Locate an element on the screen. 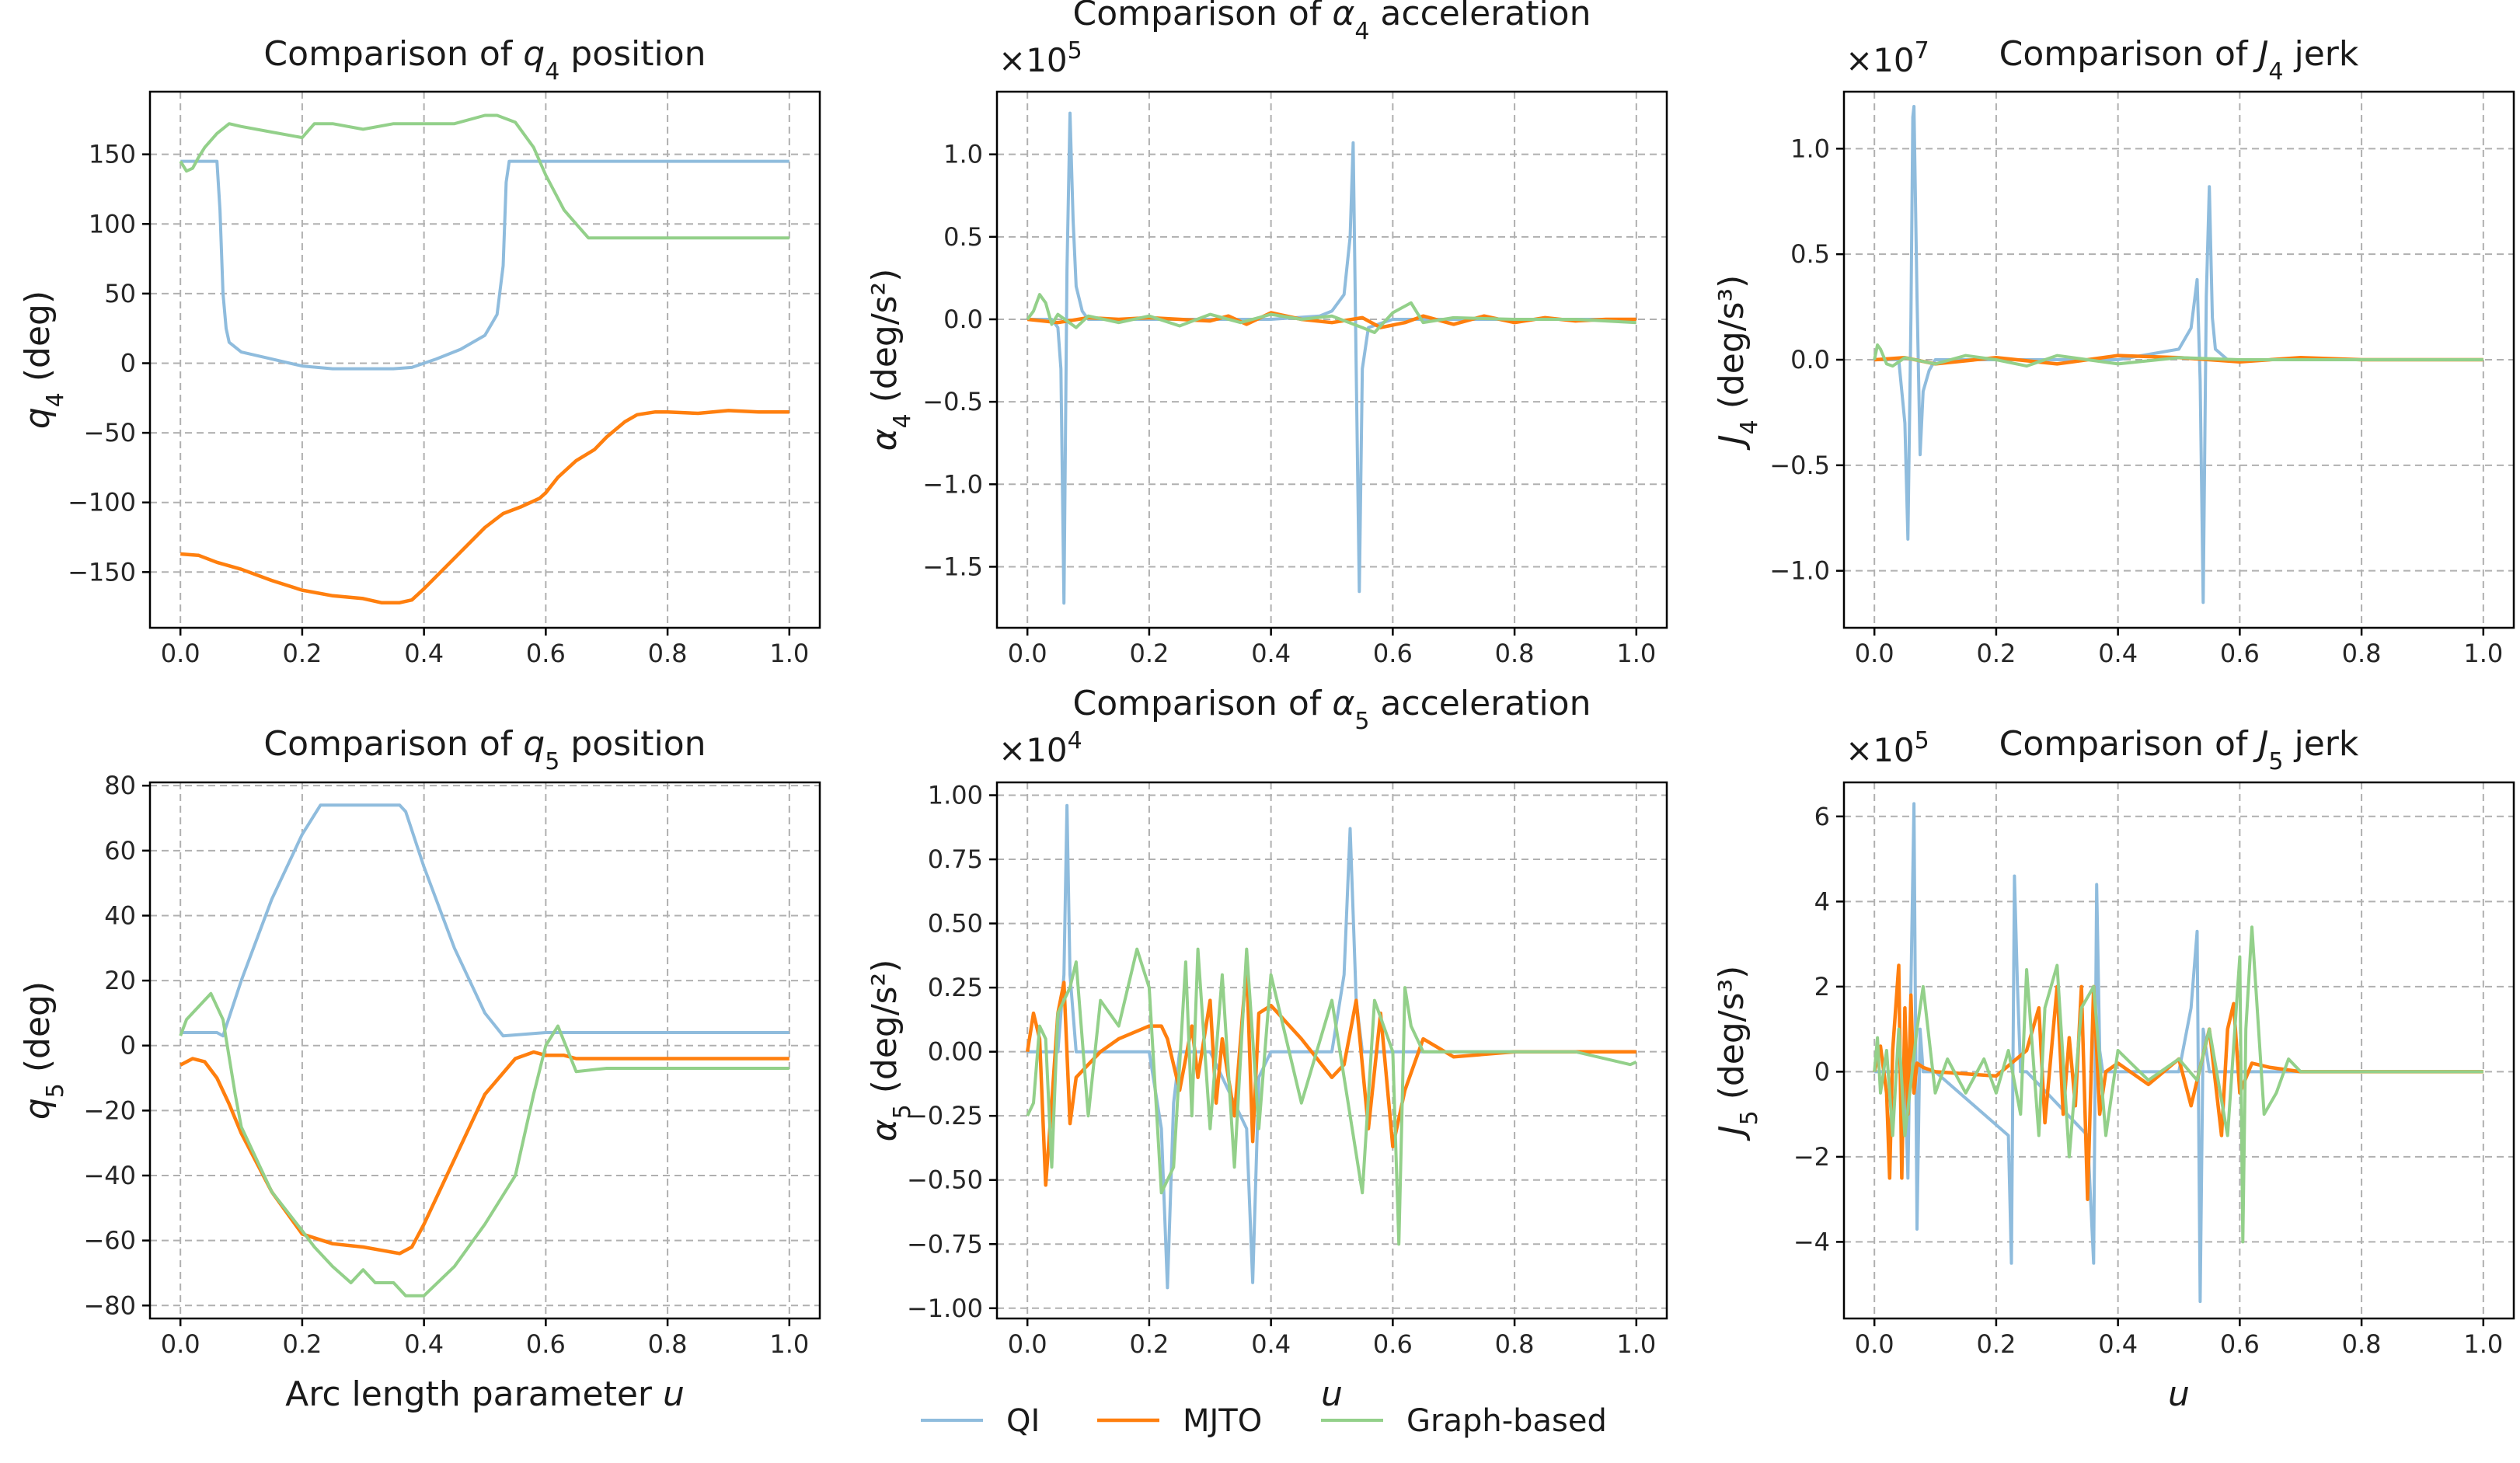 This screenshot has width=2520, height=1463. y-tick-label: −100 is located at coordinates (102, 502).